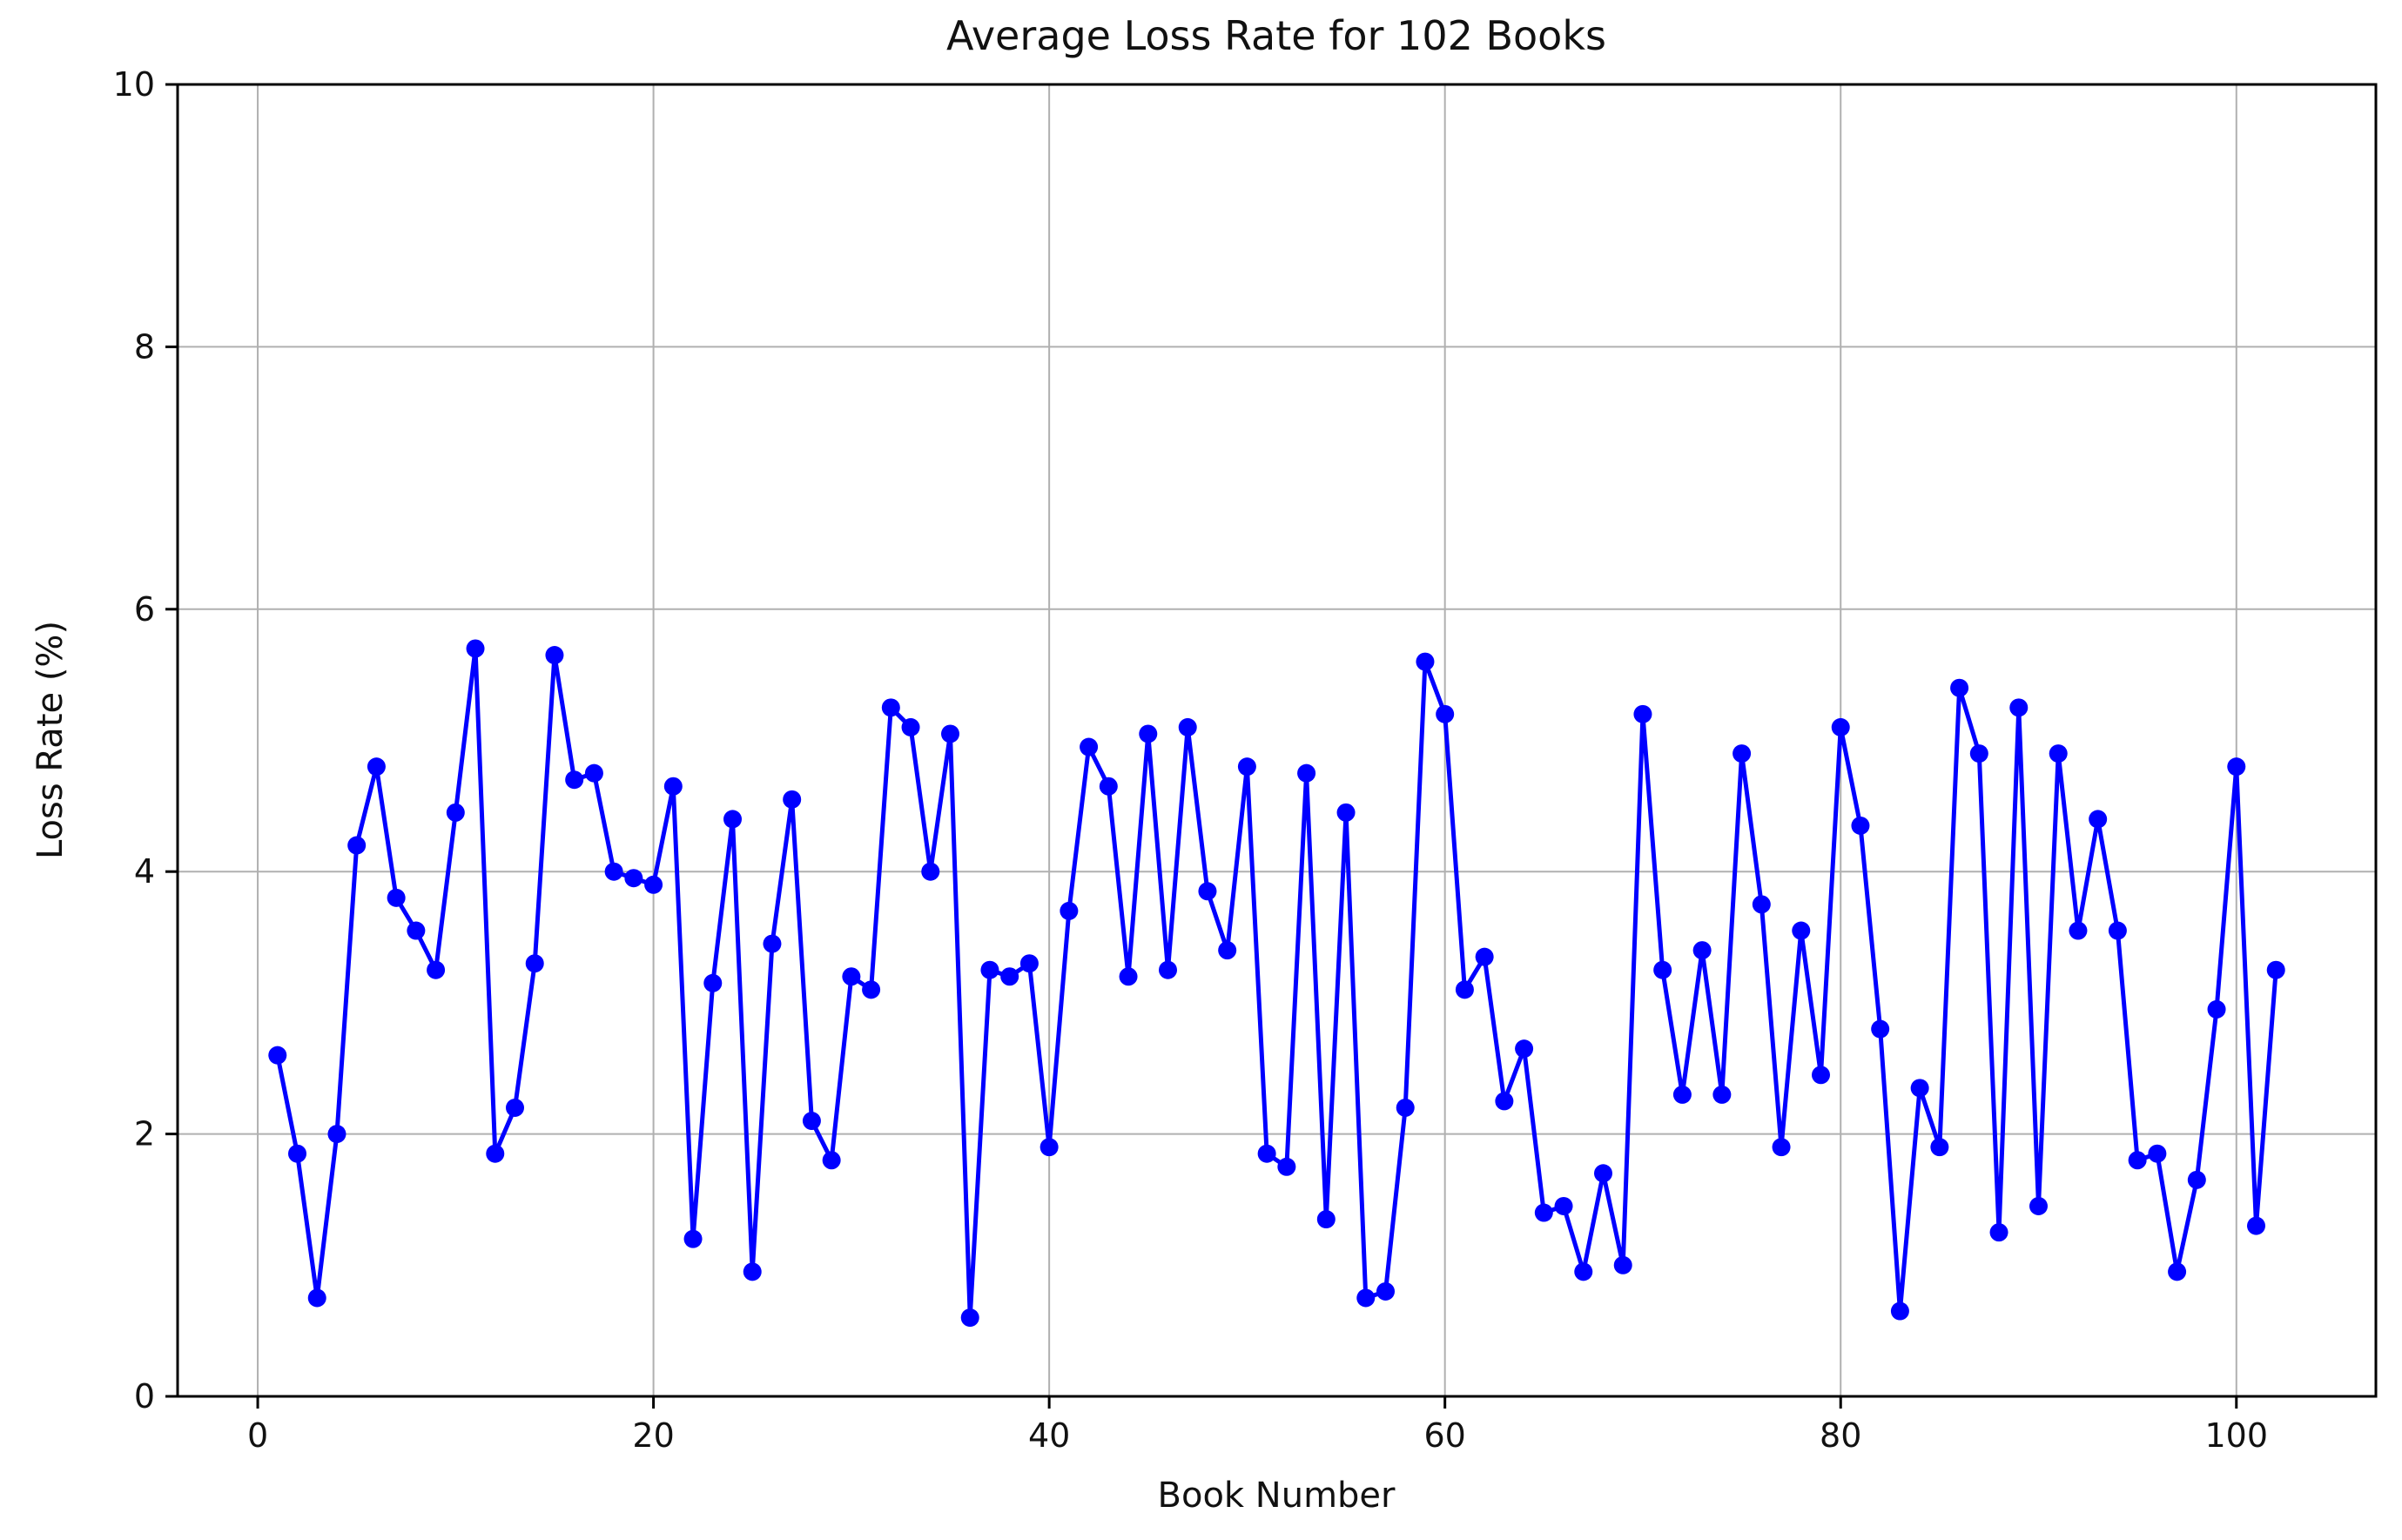 The width and height of the screenshot is (2402, 1540). Describe the element at coordinates (1840, 1435) in the screenshot. I see `x-tick-label: 80` at that location.